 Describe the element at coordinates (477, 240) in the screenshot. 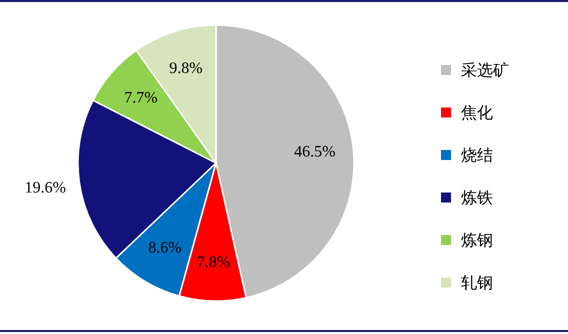

I see `legend-label: 炼钢` at that location.